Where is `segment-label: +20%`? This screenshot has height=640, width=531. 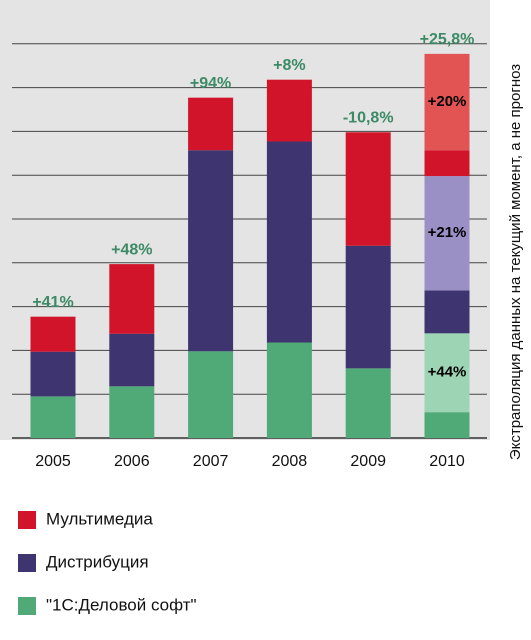
segment-label: +20% is located at coordinates (447, 101).